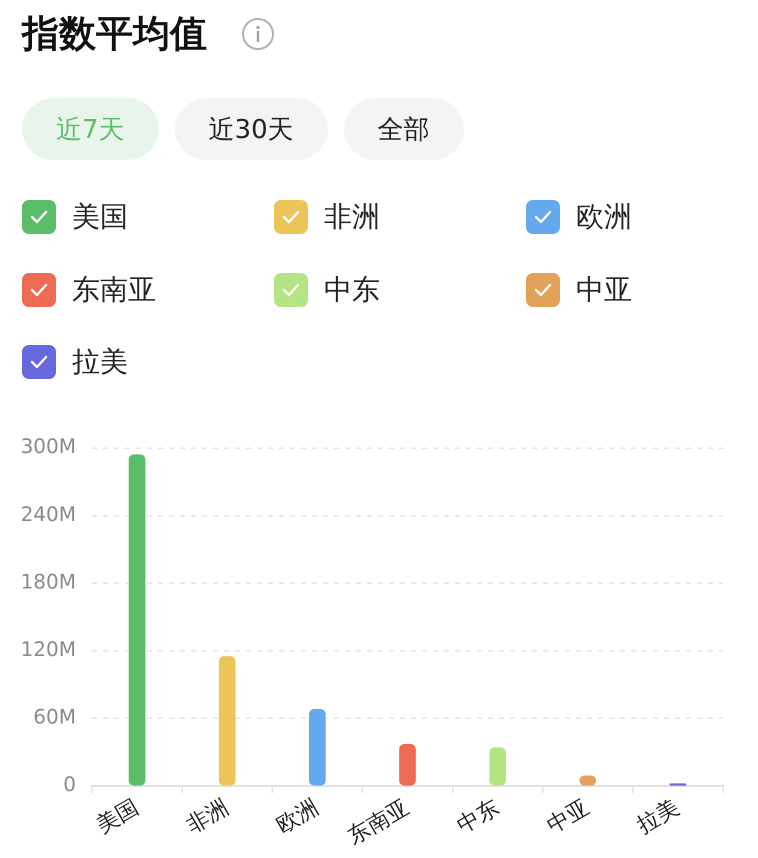 This screenshot has width=758, height=858. I want to click on legend-label: 非洲, so click(352, 217).